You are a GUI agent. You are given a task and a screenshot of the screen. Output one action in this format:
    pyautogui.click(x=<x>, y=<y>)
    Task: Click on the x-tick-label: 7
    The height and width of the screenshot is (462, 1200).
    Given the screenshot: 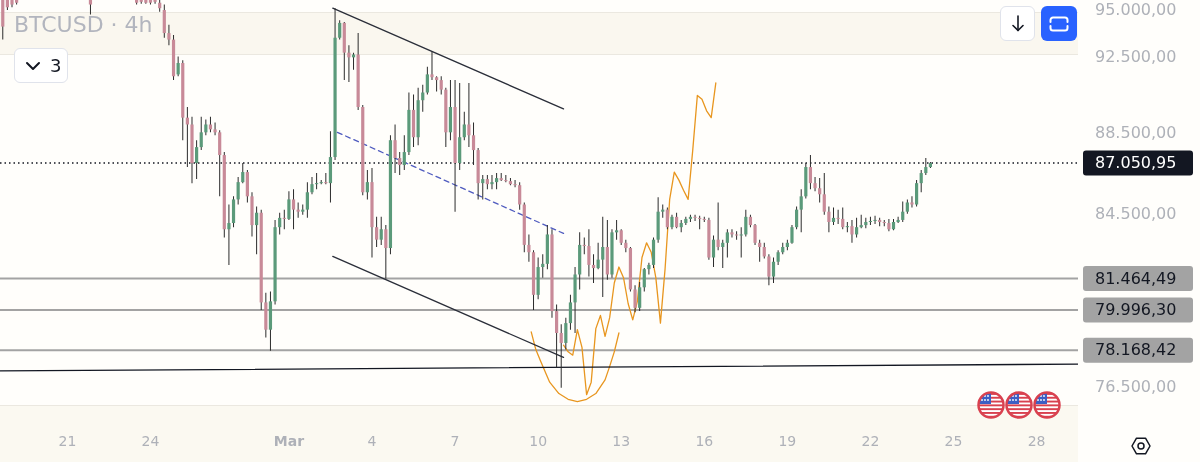 What is the action you would take?
    pyautogui.click(x=455, y=441)
    